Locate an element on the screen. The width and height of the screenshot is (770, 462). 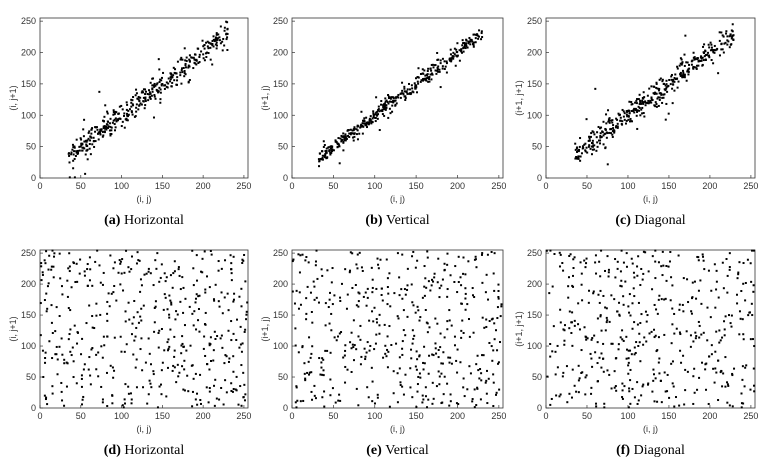
x-axis-label: (i, j) is located at coordinates (144, 199).